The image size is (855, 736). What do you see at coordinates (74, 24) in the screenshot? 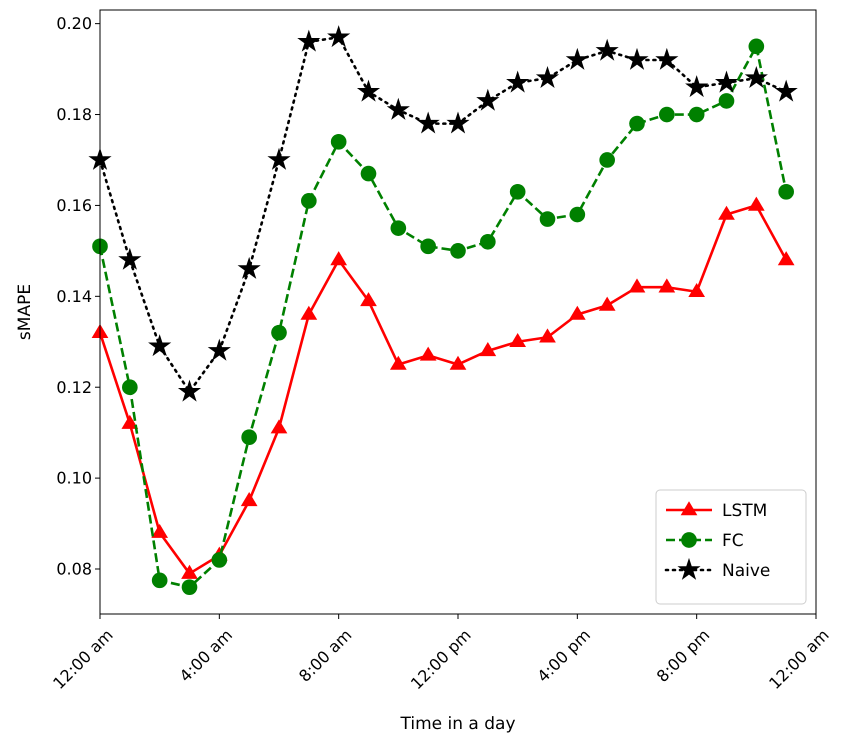
I see `y-tick-label: 0.20` at bounding box center [74, 24].